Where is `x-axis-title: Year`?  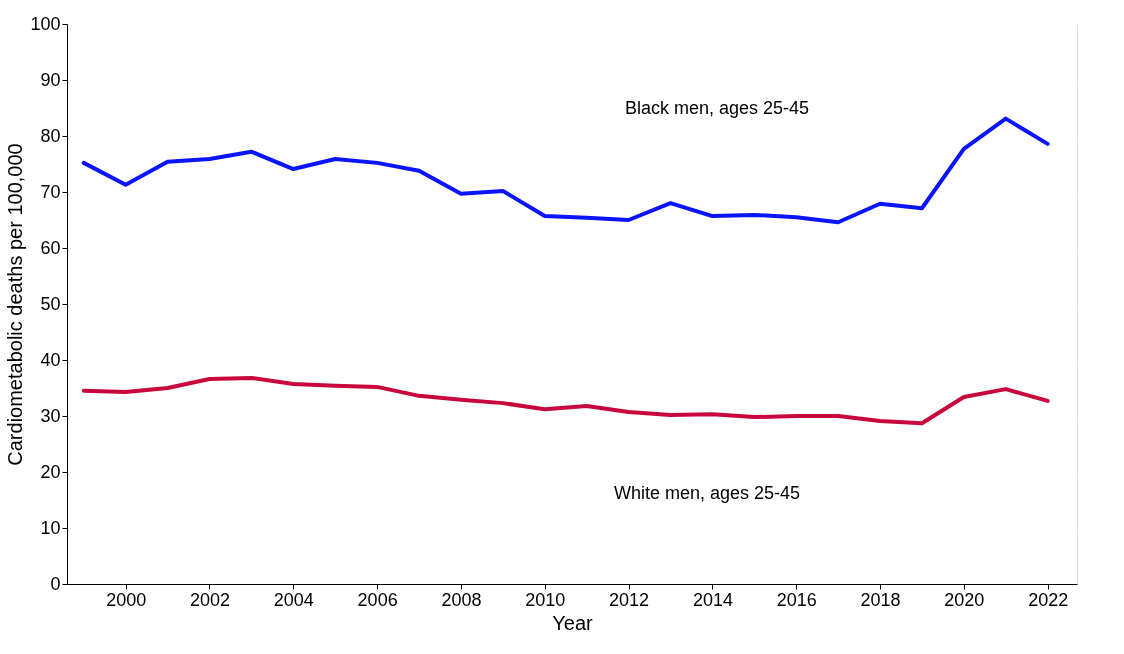 x-axis-title: Year is located at coordinates (573, 622).